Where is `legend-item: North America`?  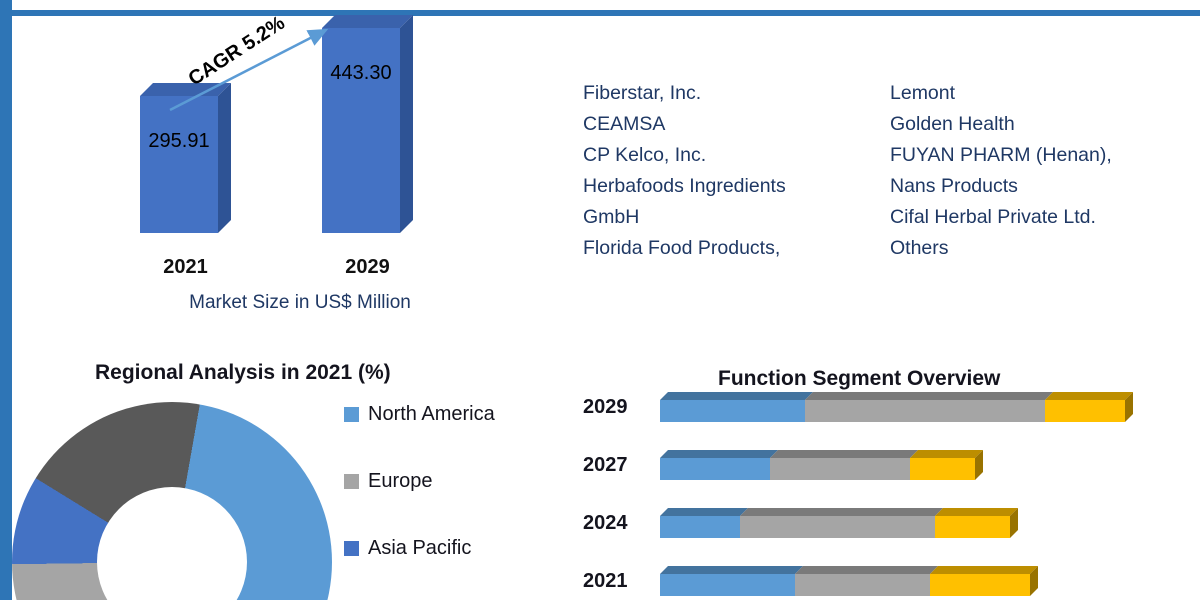
legend-item: North America is located at coordinates (419, 413).